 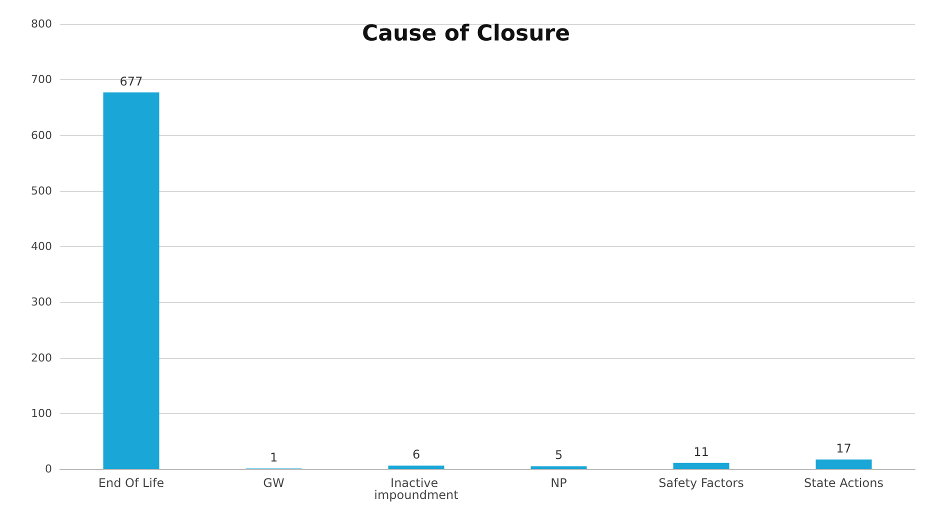 I want to click on data-label: 11, so click(x=701, y=451).